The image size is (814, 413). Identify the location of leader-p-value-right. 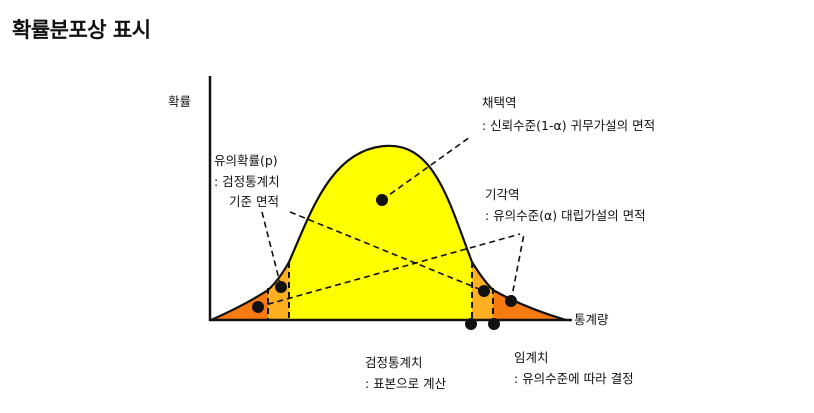
(387, 251).